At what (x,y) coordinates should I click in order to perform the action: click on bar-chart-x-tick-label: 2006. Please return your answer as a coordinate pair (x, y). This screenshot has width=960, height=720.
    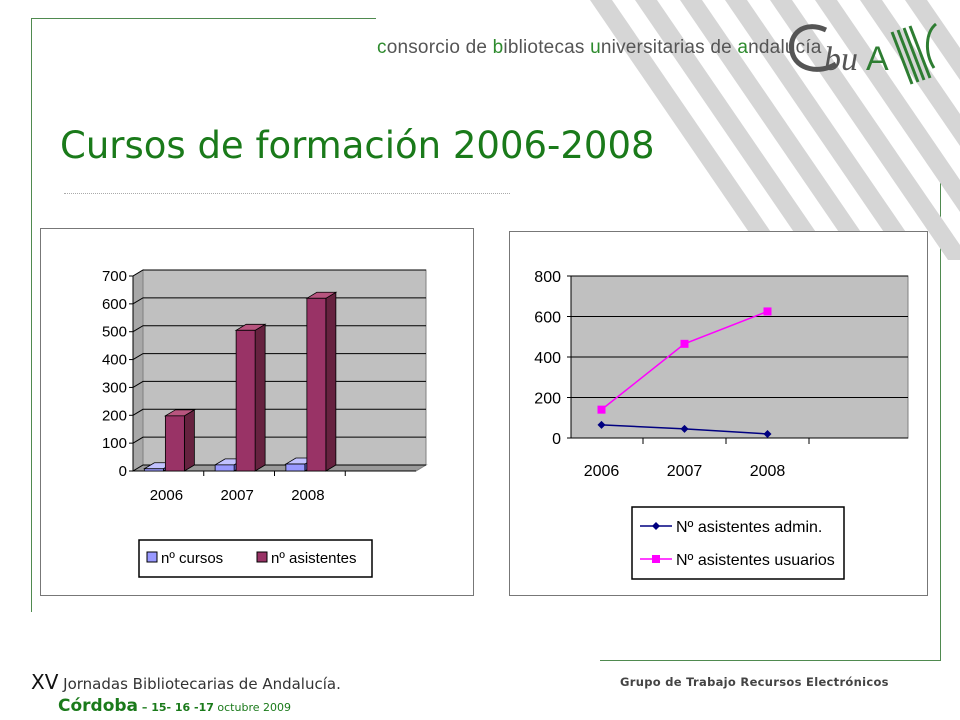
    Looking at the image, I should click on (166, 495).